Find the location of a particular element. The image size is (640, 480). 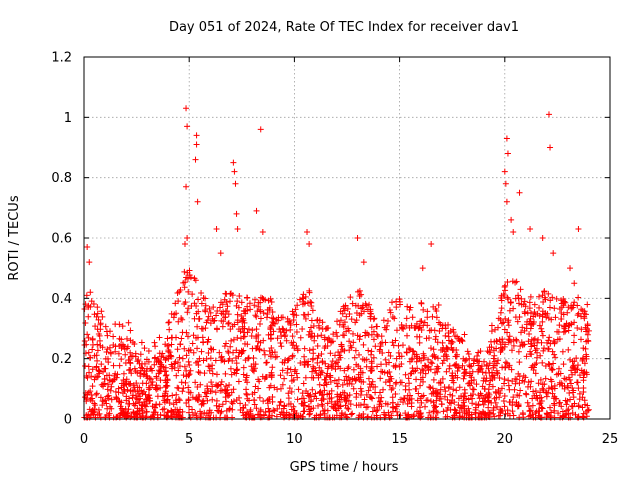

x-tick-label: 15 is located at coordinates (399, 439).